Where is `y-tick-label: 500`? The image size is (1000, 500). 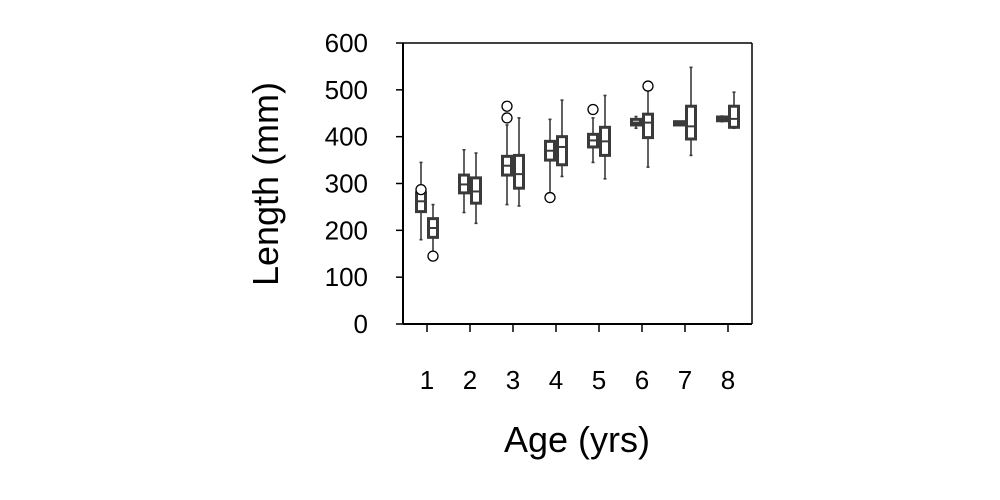
y-tick-label: 500 is located at coordinates (346, 90).